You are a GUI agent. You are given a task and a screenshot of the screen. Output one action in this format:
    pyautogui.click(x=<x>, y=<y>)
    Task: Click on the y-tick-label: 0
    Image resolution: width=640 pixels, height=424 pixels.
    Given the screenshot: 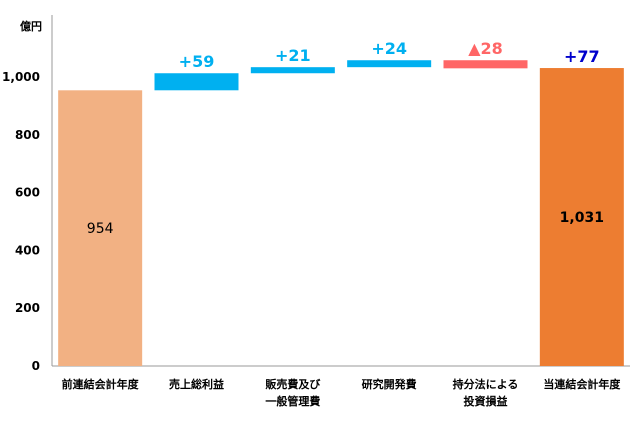 What is the action you would take?
    pyautogui.click(x=36, y=366)
    